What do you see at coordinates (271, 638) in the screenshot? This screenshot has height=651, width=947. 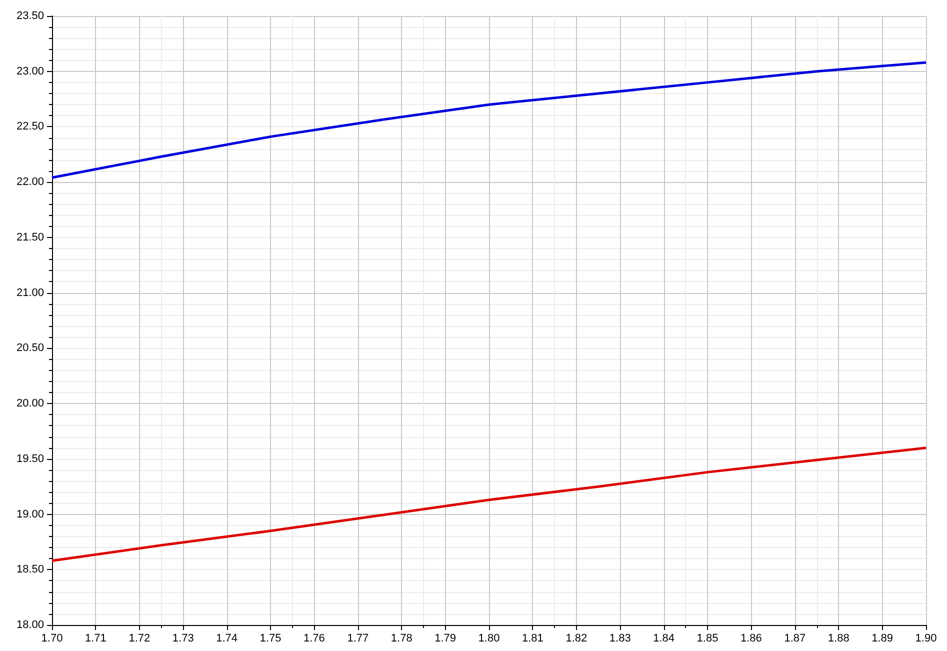 I see `x-tick-label: 1.75` at bounding box center [271, 638].